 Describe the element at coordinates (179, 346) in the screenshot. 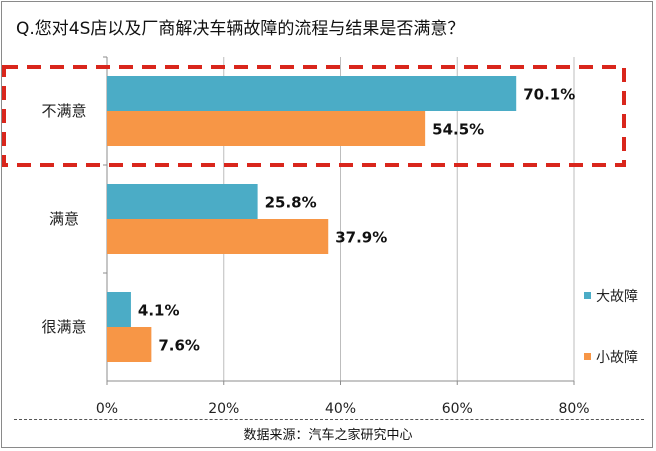

I see `data-label: 7.6%` at that location.